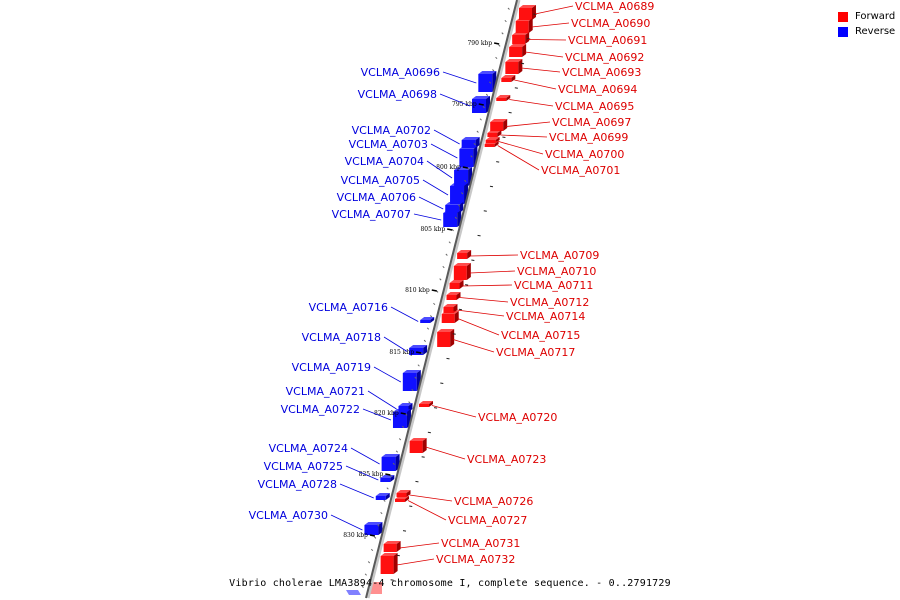 Image resolution: width=900 pixels, height=600 pixels. Describe the element at coordinates (594, 106) in the screenshot. I see `forward-gene-label: VCLMA_A0695` at that location.